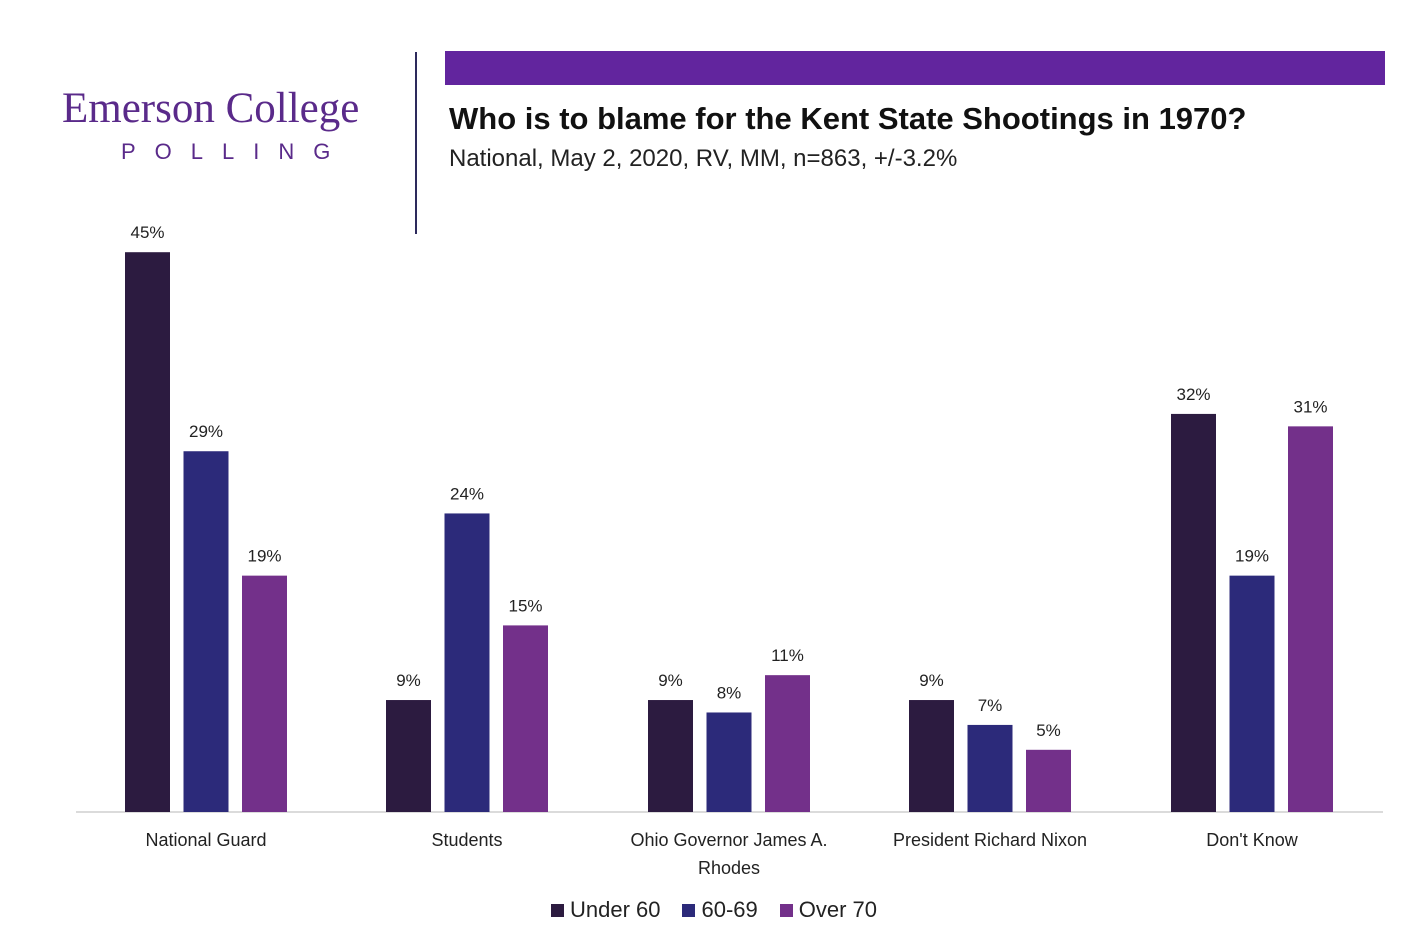 The image size is (1428, 942). I want to click on data-label-2-0: 9%, so click(670, 680).